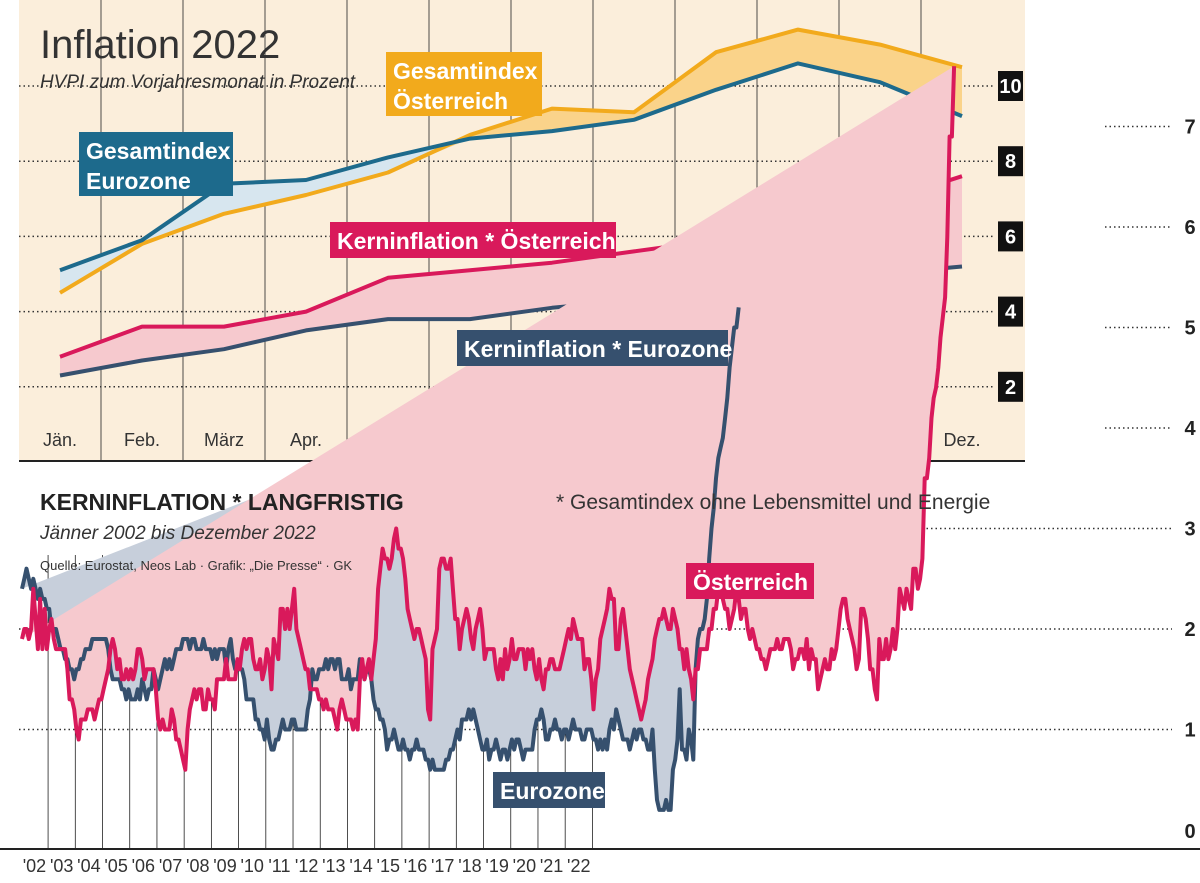  I want to click on label-bottom-eurozone-box, so click(549, 790).